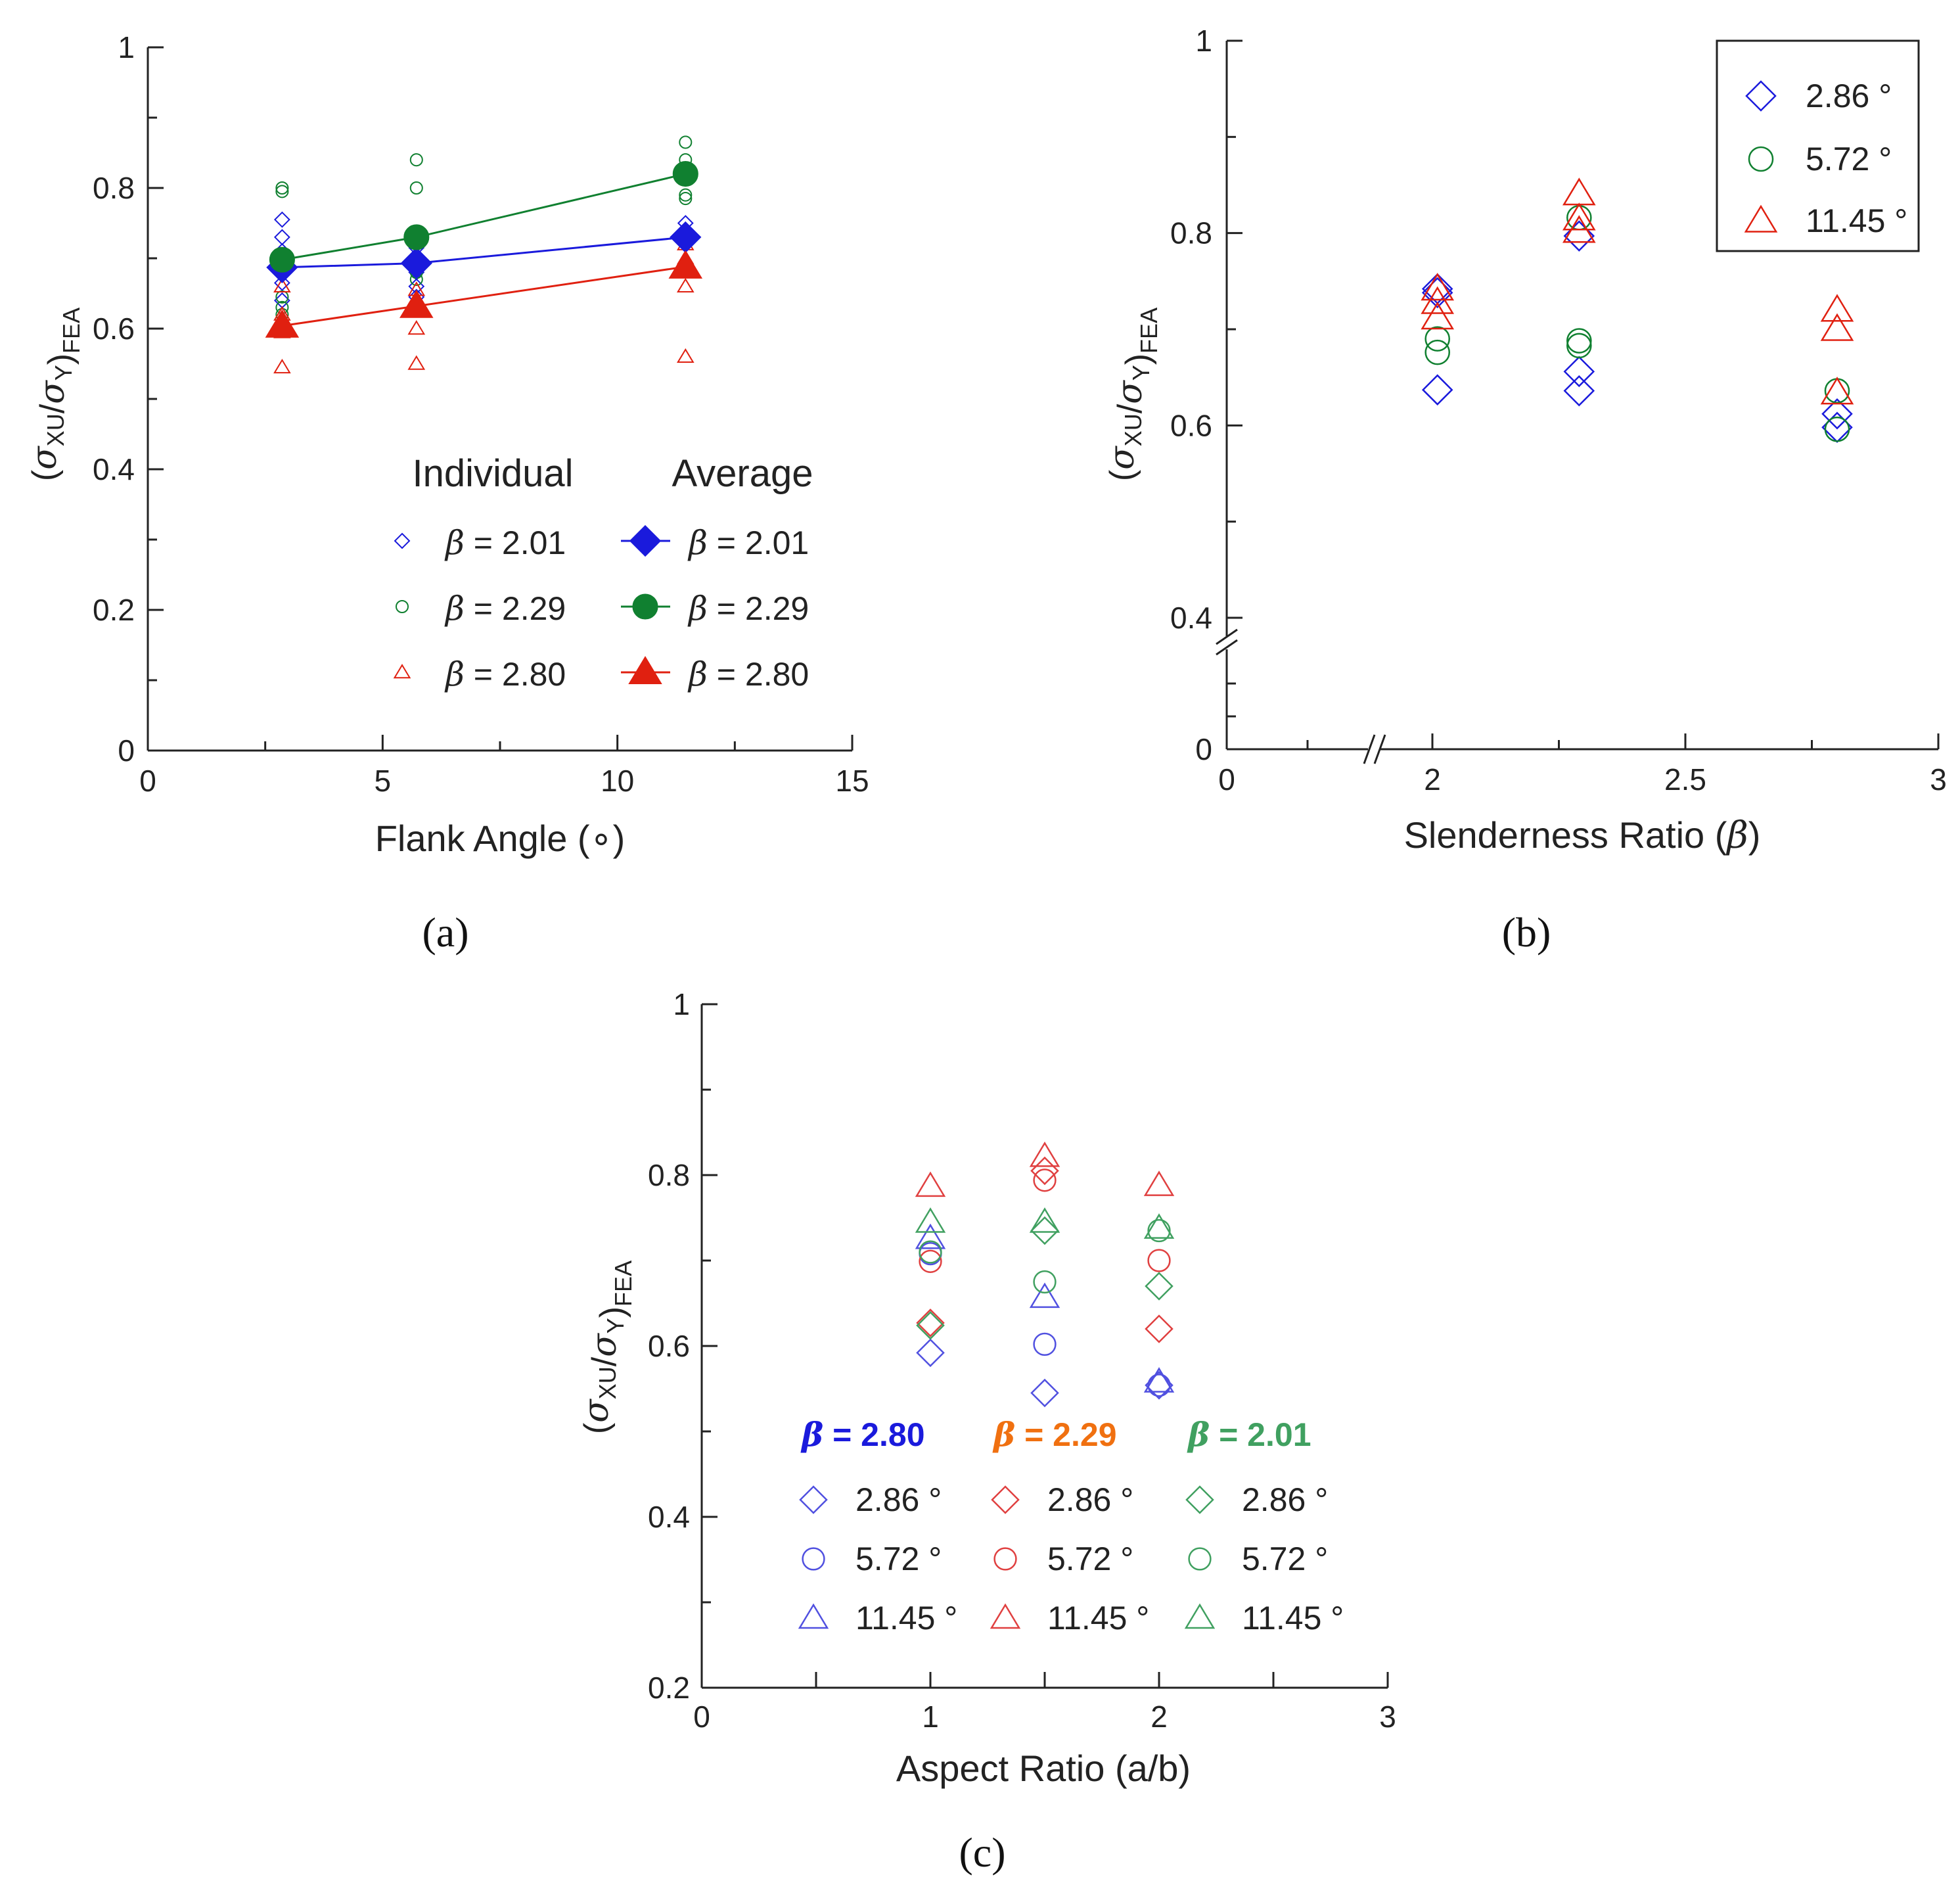 The image size is (1960, 1900). What do you see at coordinates (645, 606) in the screenshot?
I see `legend-average-marker` at bounding box center [645, 606].